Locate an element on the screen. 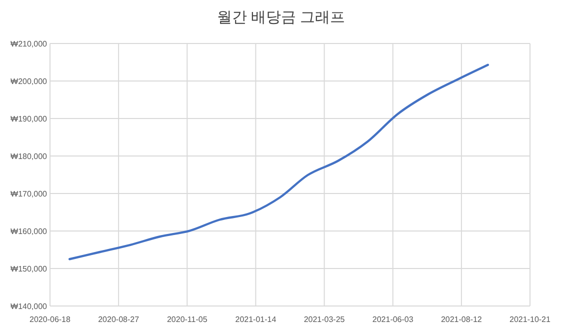 This screenshot has height=328, width=562. y-tick-label: ₩210,000 is located at coordinates (29, 44).